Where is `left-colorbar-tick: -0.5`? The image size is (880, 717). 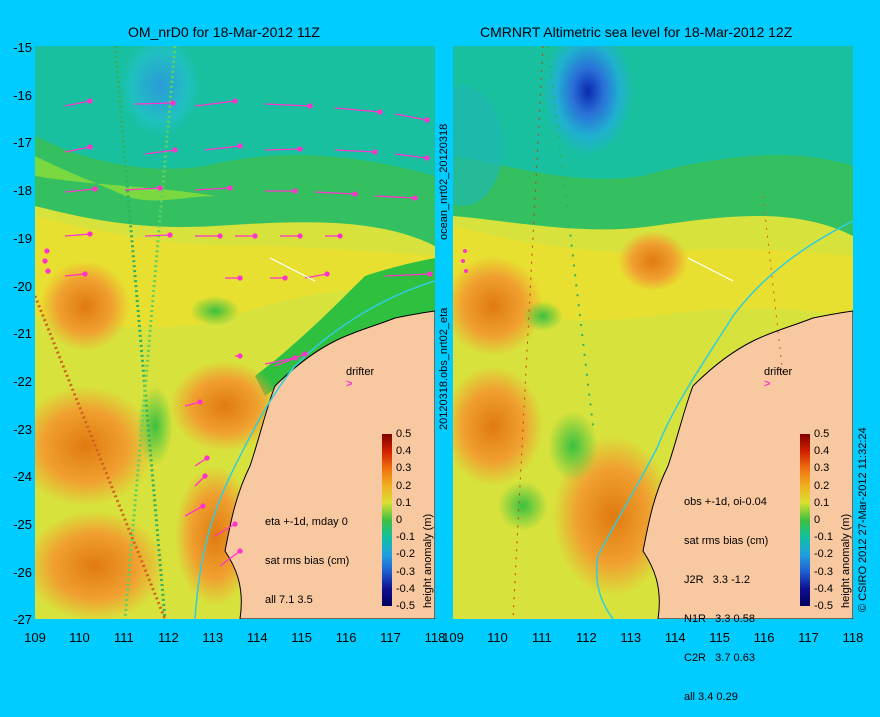
left-colorbar-tick: -0.5 is located at coordinates (405, 606).